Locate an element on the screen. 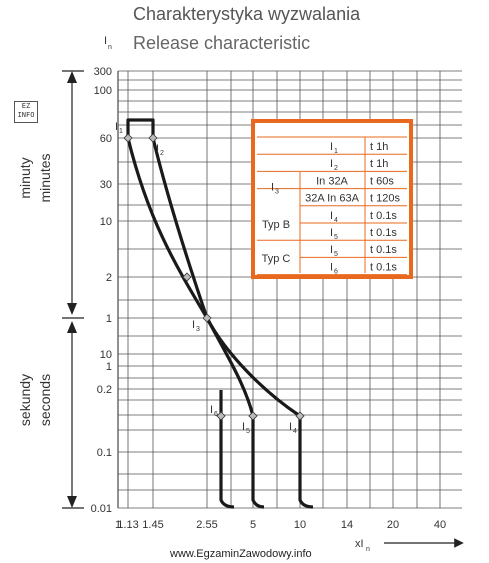 This screenshot has height=563, width=489. chart-subtitle: Release characteristic is located at coordinates (222, 43).